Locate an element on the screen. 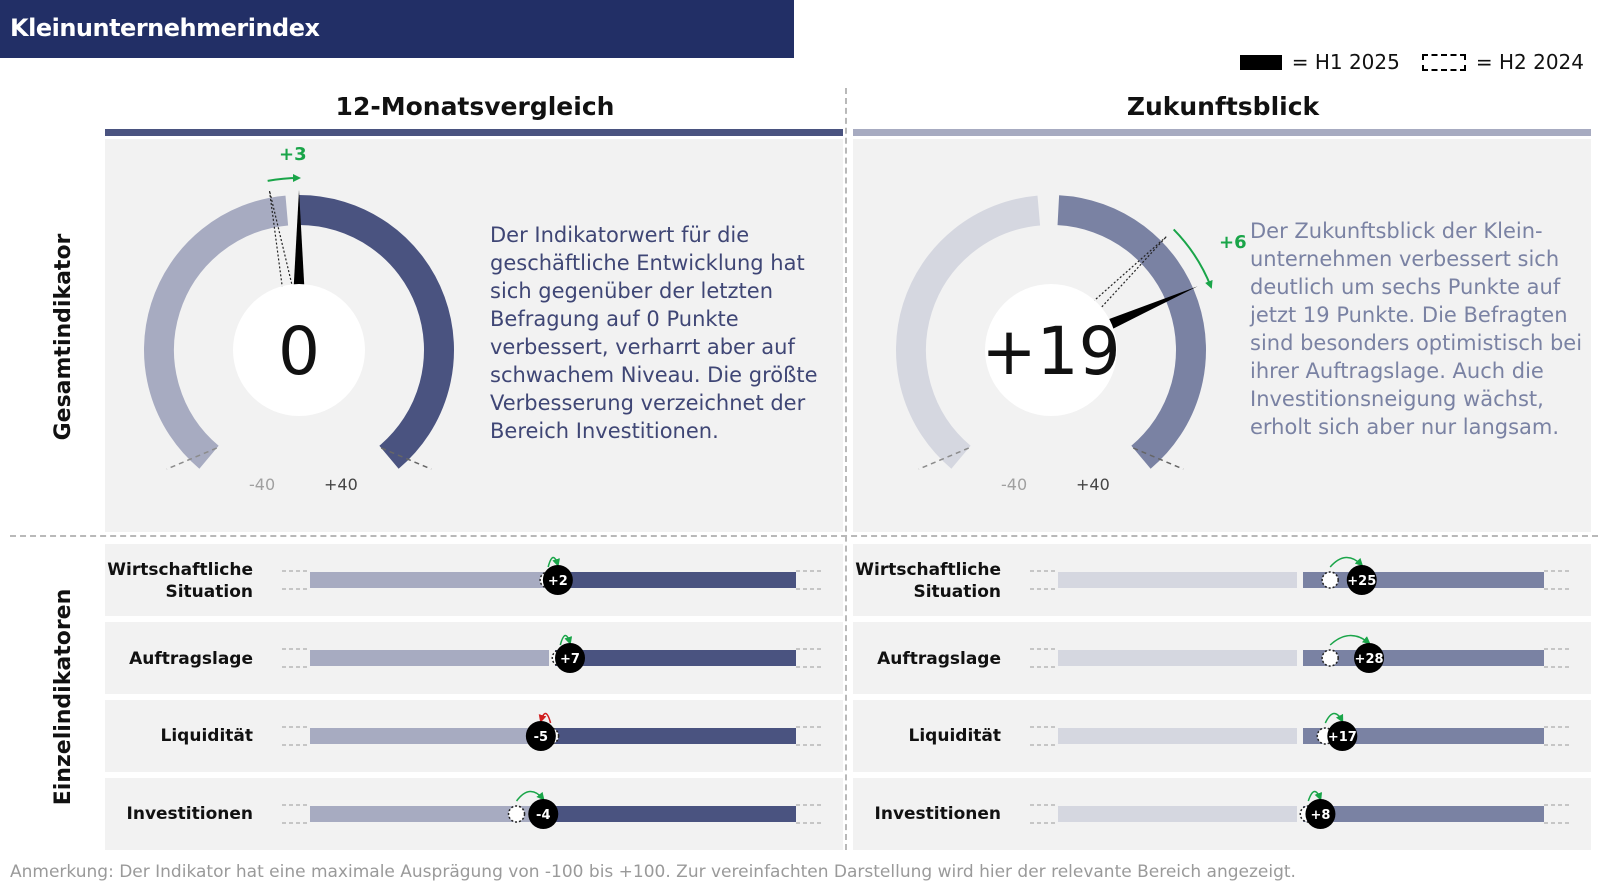 The width and height of the screenshot is (1598, 895). column-separator is located at coordinates (846, 469).